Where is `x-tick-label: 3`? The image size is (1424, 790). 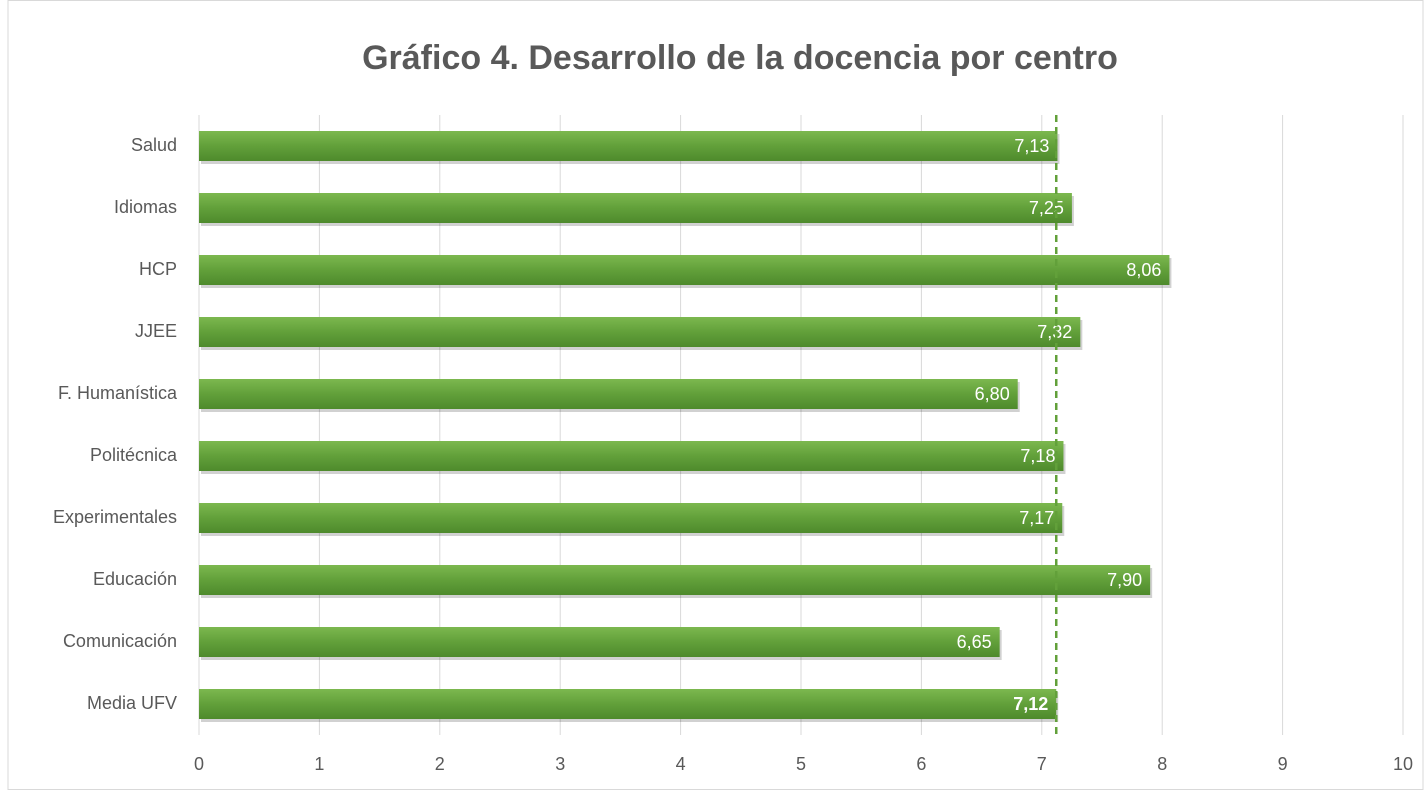 x-tick-label: 3 is located at coordinates (560, 764).